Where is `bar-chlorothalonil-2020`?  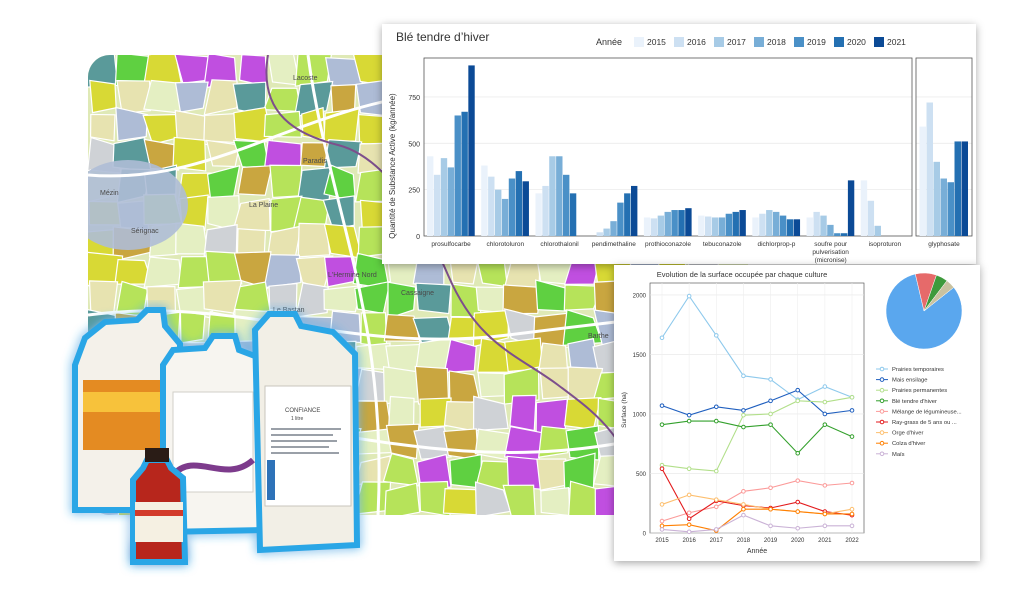 bar-chlorothalonil-2020 is located at coordinates (573, 214).